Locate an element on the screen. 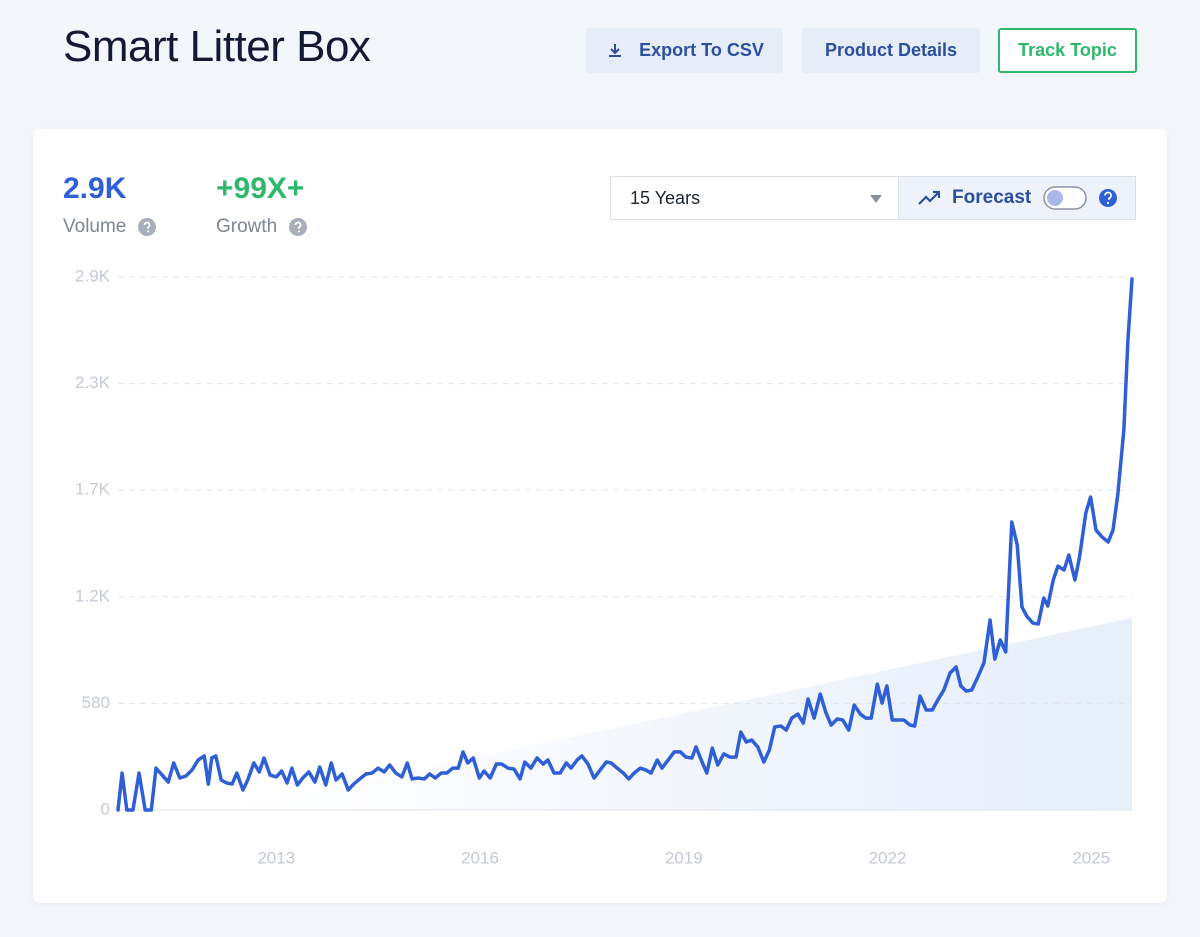 Image resolution: width=1200 pixels, height=937 pixels. stat-label: Growth is located at coordinates (262, 227).